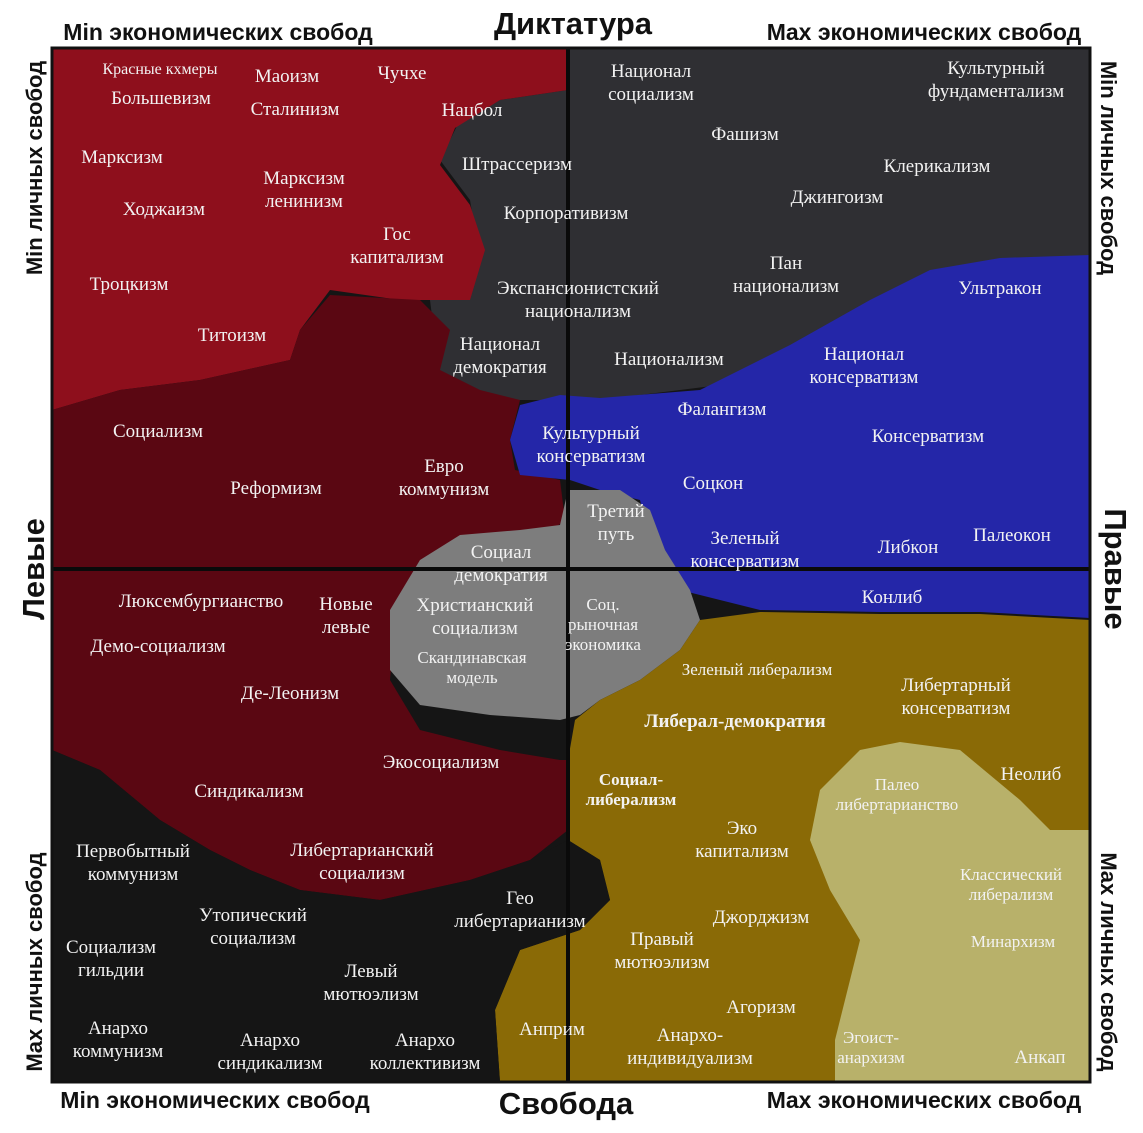 This screenshot has height=1133, width=1143. I want to click on ideology-anprim: Анприм, so click(552, 1029).